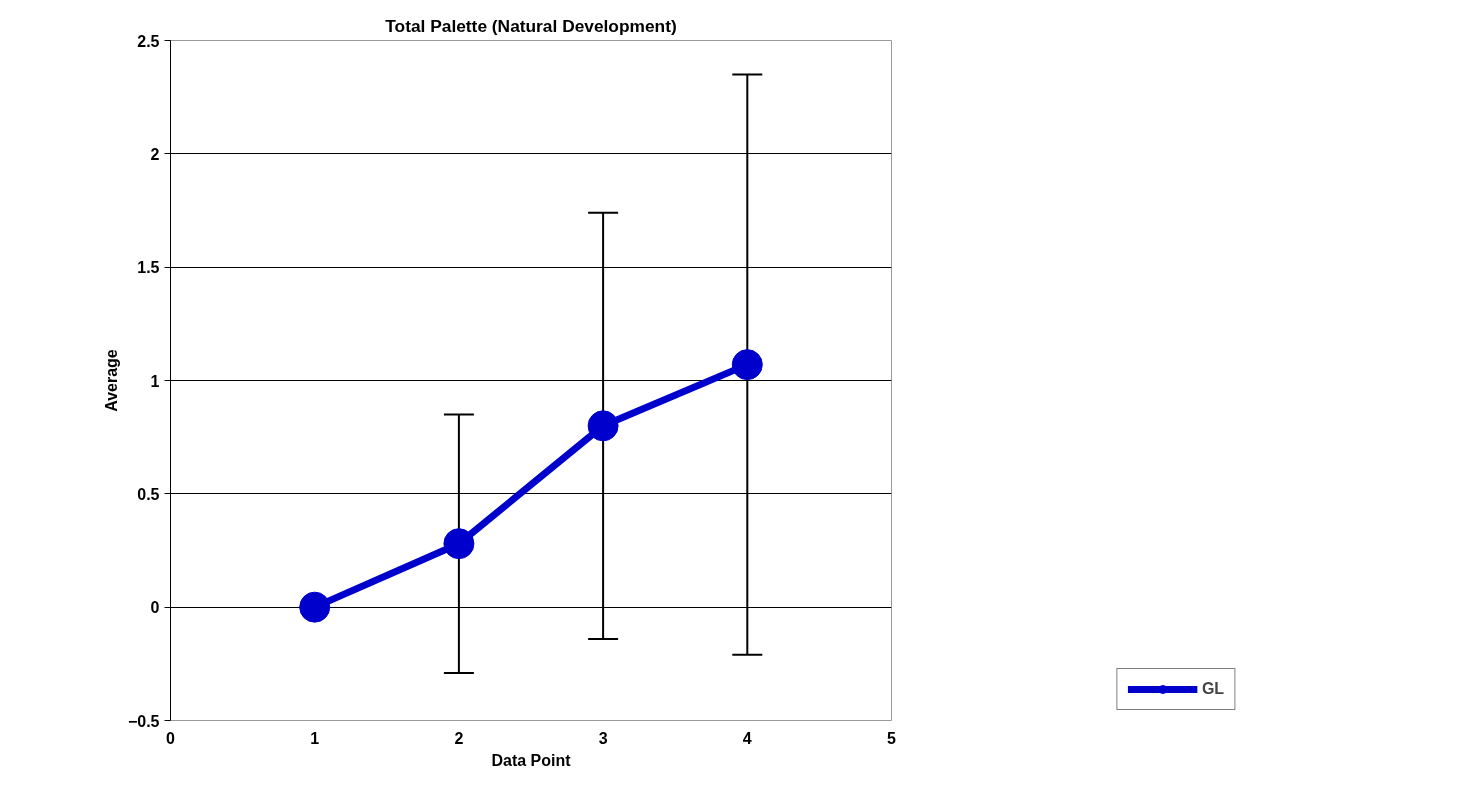  Describe the element at coordinates (1213, 689) in the screenshot. I see `legend-label: GL` at that location.